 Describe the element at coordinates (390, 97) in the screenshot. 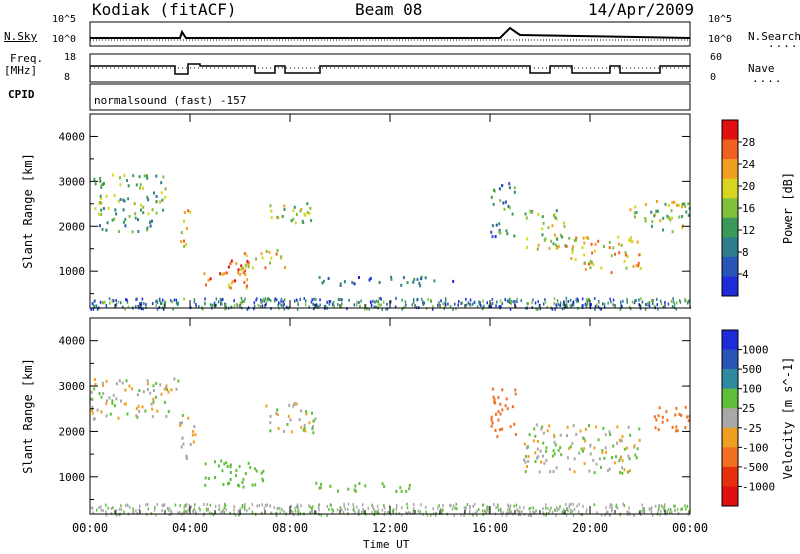

I see `cpid-frame` at that location.